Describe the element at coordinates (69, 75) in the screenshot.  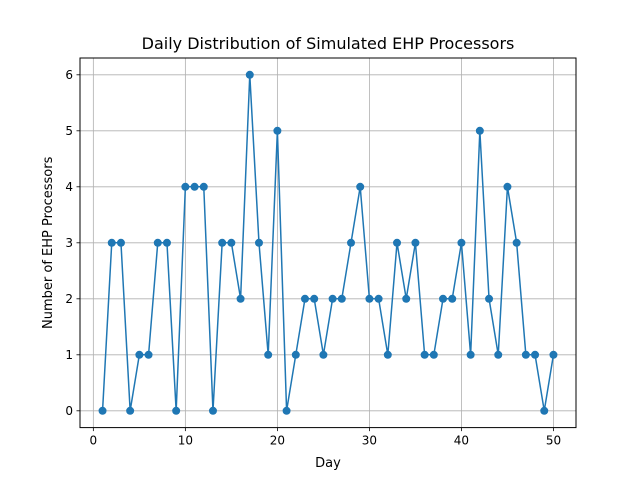
I see `y-tick-label: 6` at that location.